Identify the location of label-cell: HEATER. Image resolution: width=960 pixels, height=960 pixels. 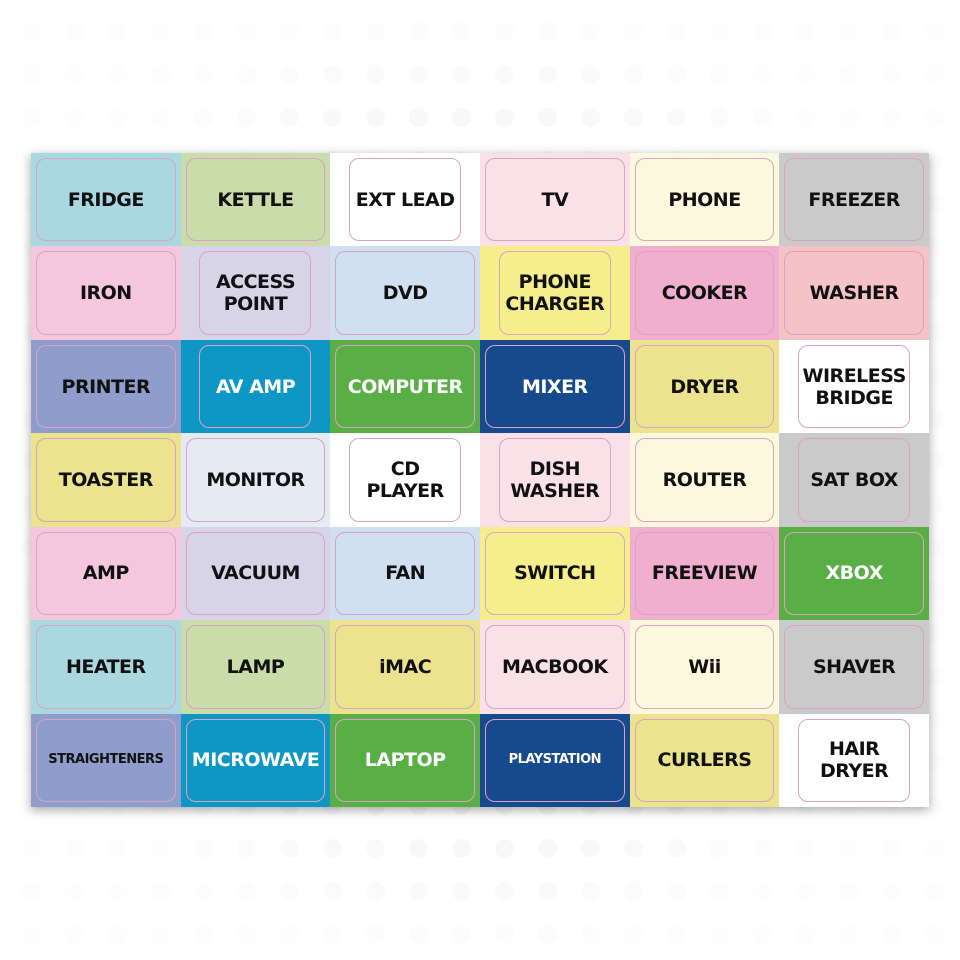
(106, 667).